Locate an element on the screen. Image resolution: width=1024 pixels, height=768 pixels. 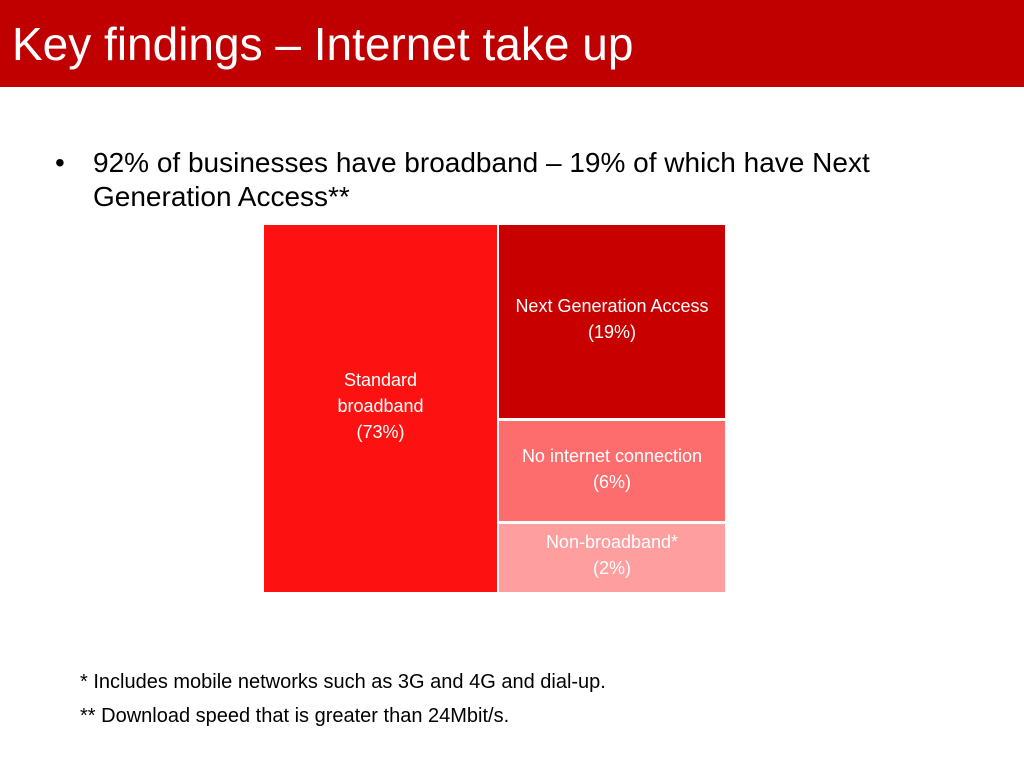
treemap-rect-no-internet-connection is located at coordinates (612, 471).